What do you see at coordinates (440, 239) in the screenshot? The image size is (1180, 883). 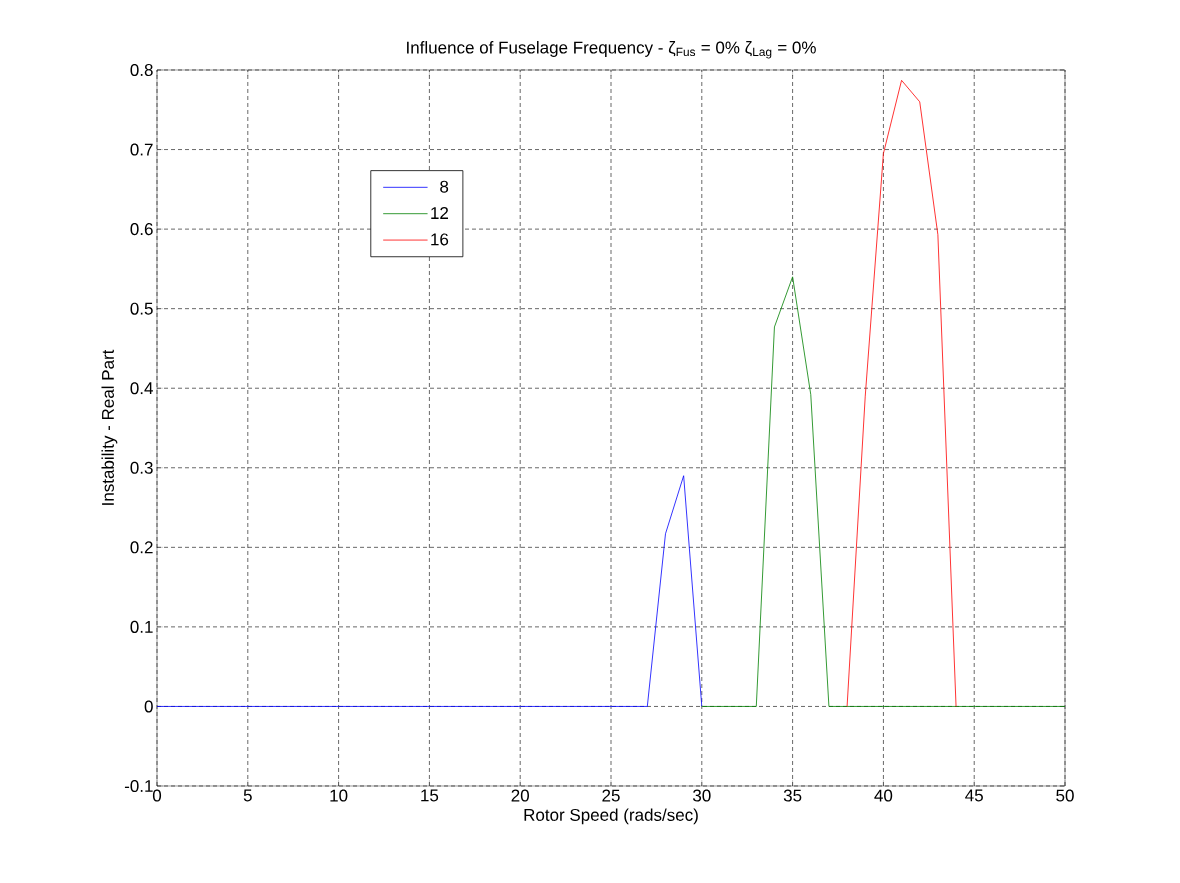 I see `legend-label: 16` at bounding box center [440, 239].